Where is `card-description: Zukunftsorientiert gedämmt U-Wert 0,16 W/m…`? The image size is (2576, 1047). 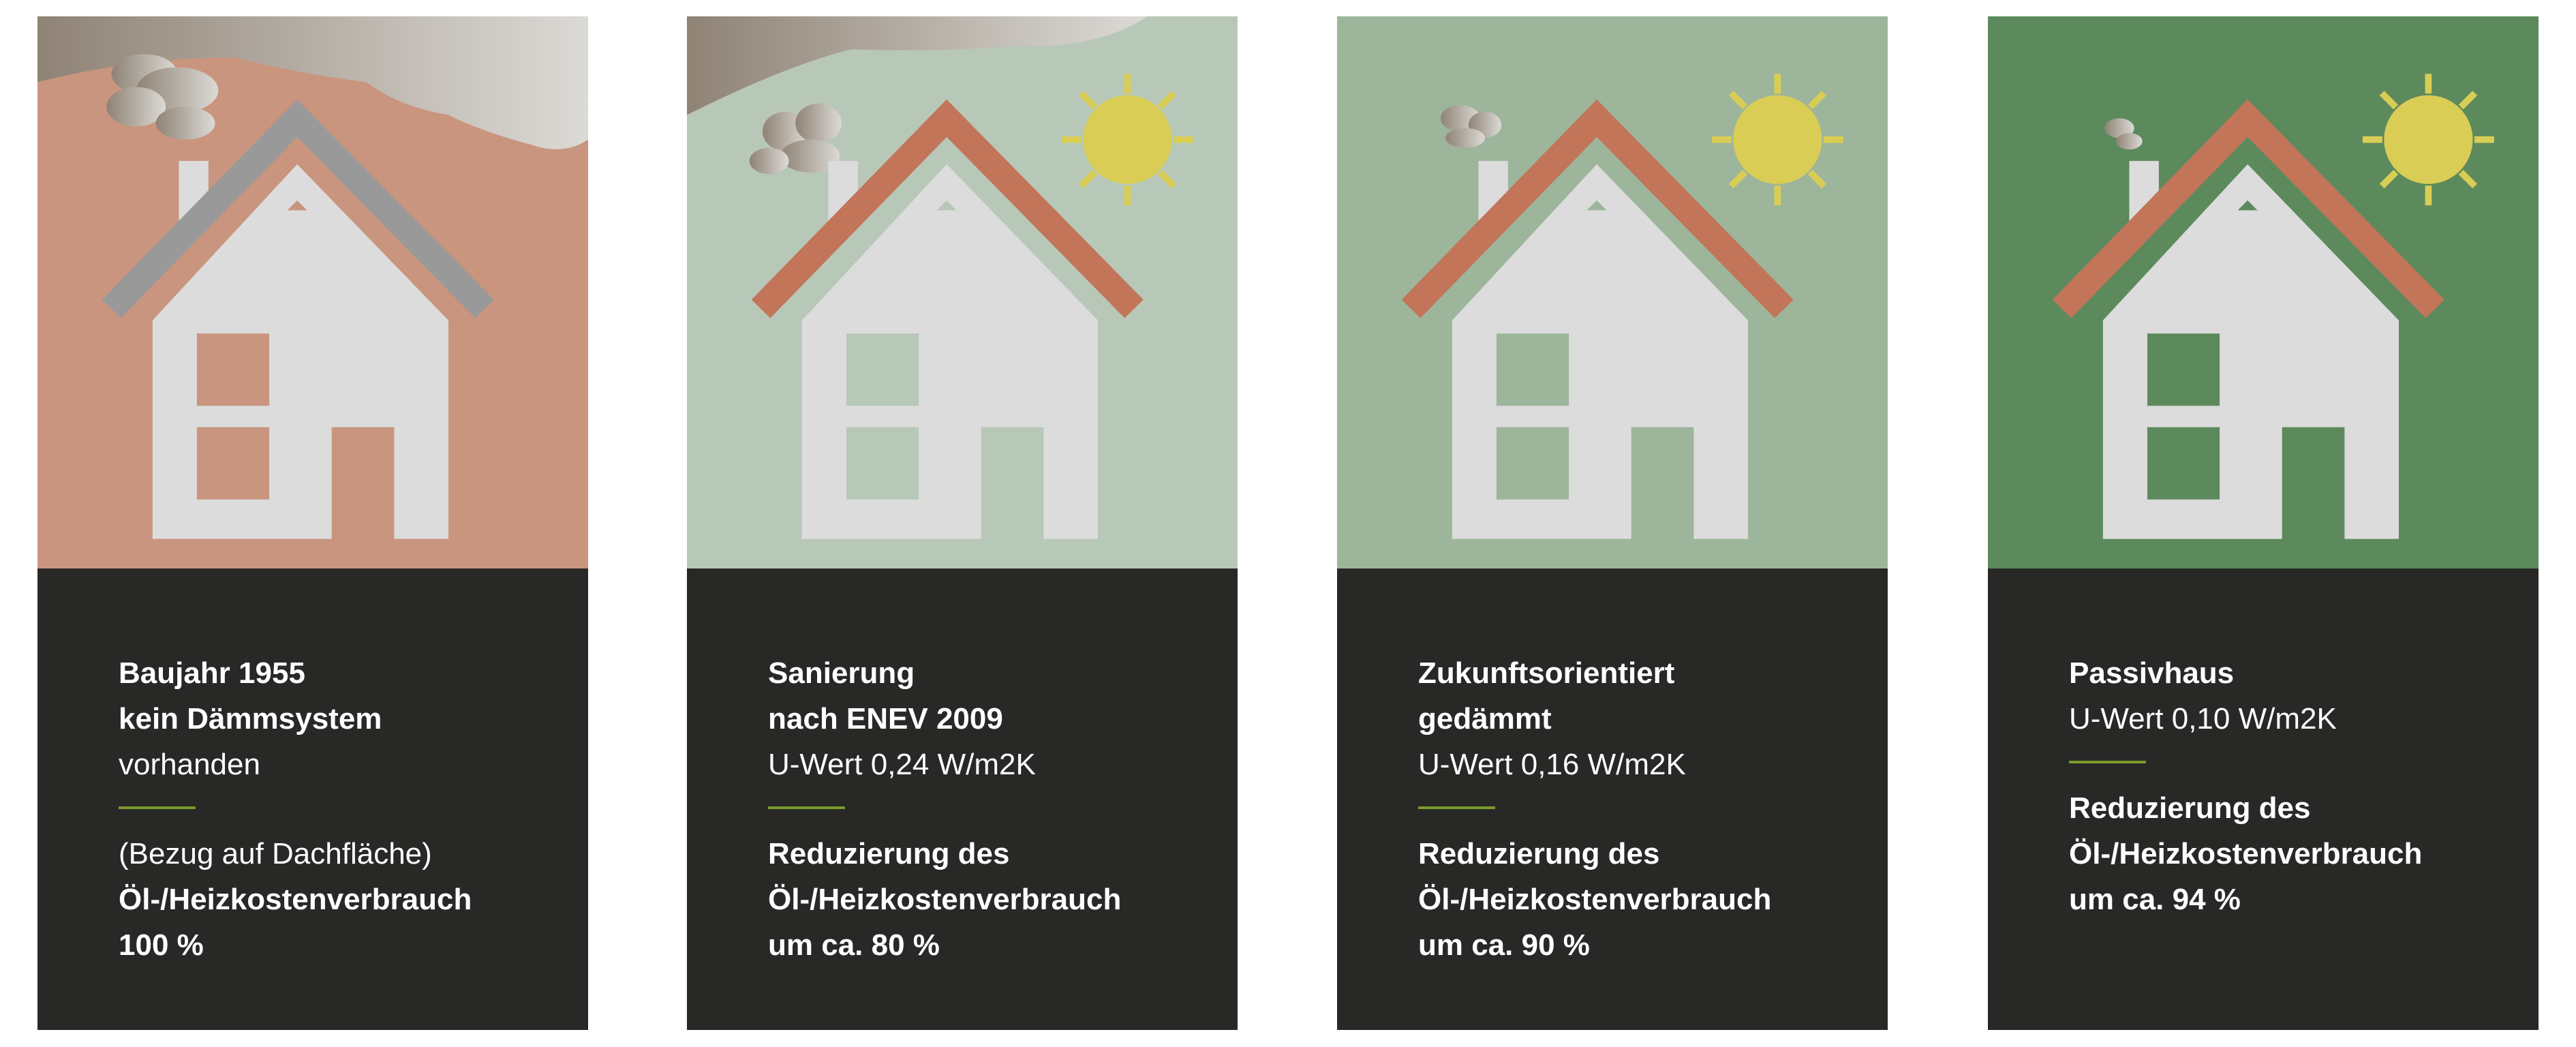 card-description: Zukunftsorientiert gedämmt U-Wert 0,16 W/m… is located at coordinates (1595, 809).